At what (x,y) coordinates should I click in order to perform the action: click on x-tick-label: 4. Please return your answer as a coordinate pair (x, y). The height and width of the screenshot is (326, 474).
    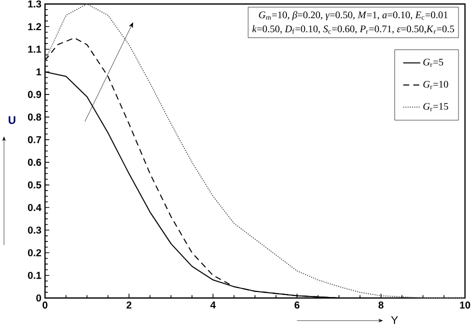
    Looking at the image, I should click on (213, 305).